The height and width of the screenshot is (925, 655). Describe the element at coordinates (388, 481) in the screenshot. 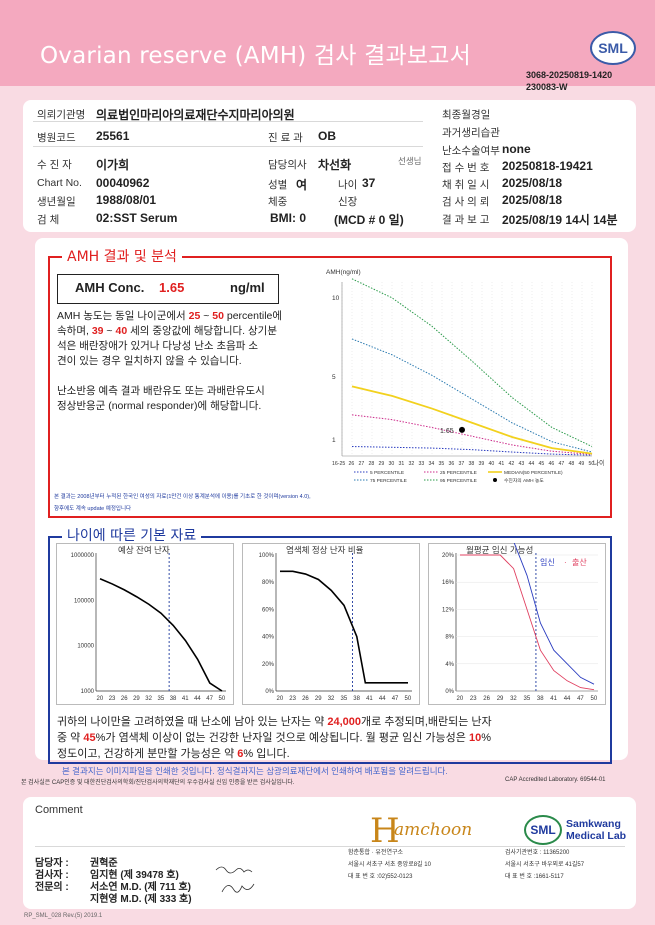

I see `amh-legend-entry: 75 PERCENTILE` at that location.